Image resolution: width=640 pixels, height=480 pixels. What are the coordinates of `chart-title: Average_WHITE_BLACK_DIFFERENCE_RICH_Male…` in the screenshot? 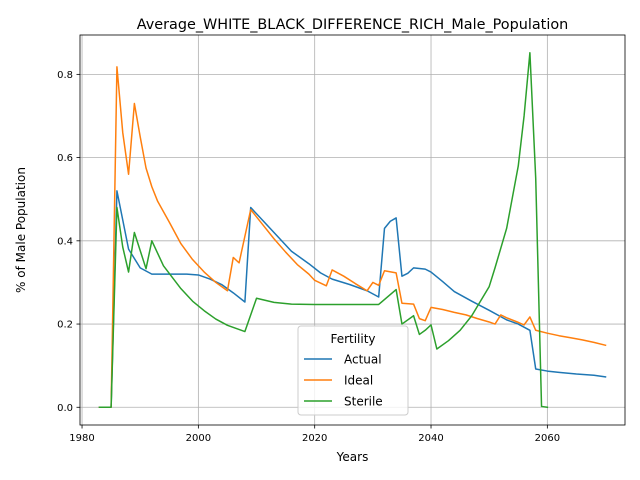 It's located at (353, 25).